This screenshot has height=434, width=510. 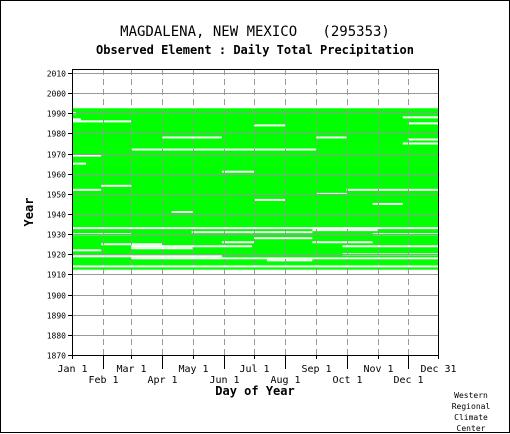 I want to click on year-row-1959, so click(x=255, y=176).